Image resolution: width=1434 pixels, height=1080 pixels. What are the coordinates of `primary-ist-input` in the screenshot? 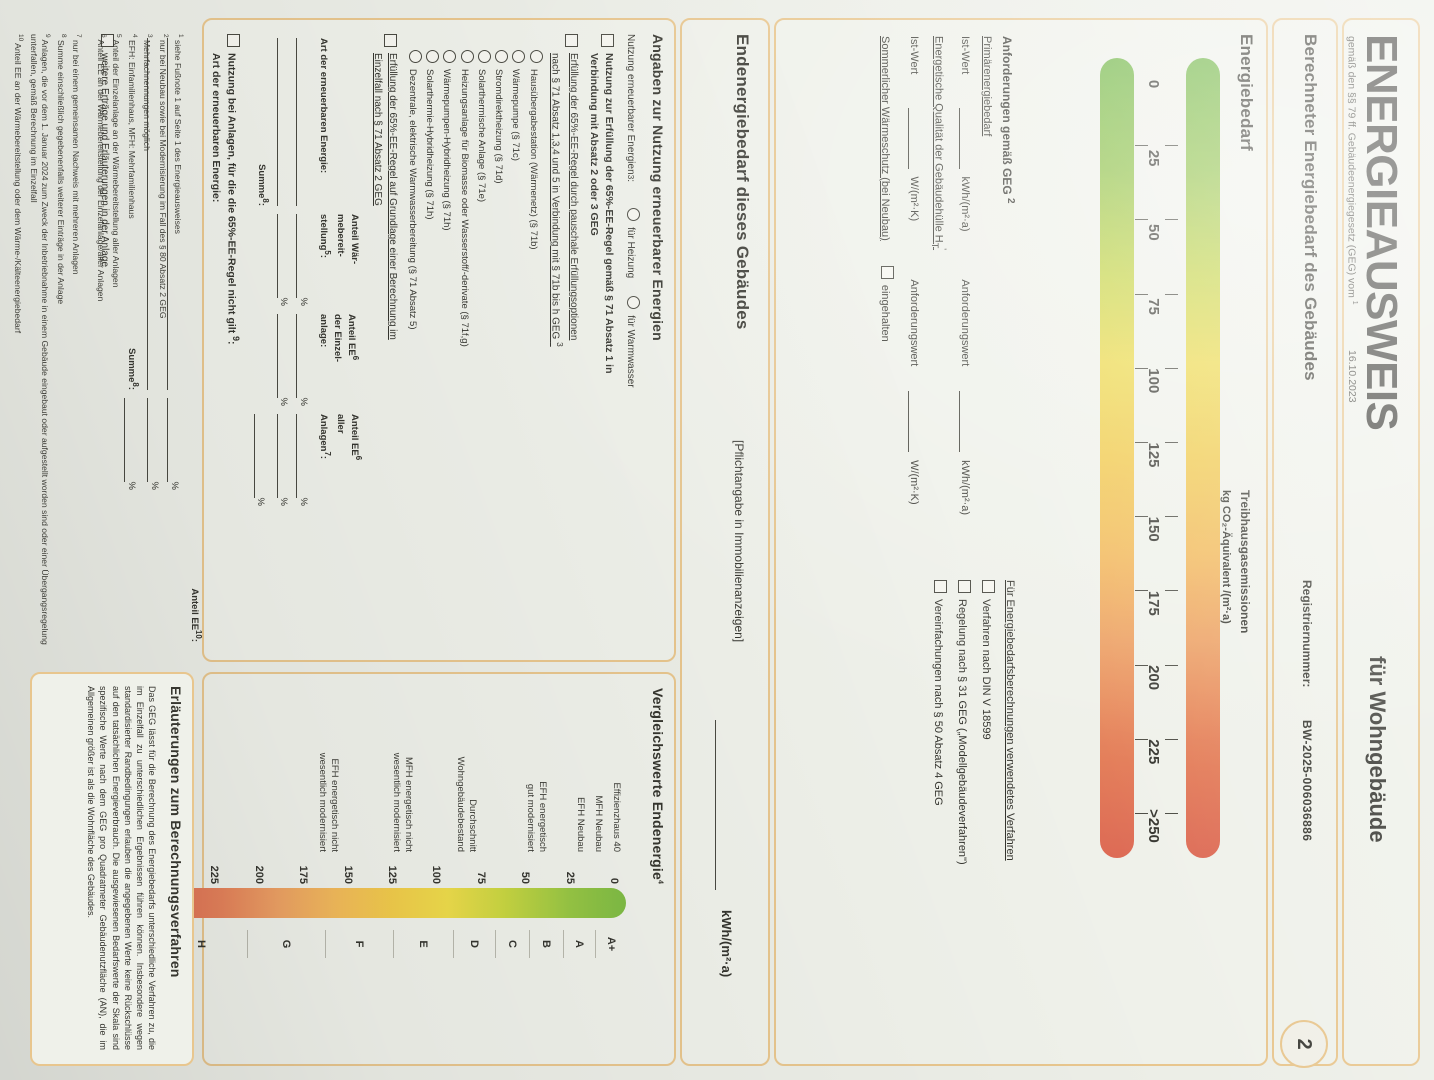 It's located at (965, 138).